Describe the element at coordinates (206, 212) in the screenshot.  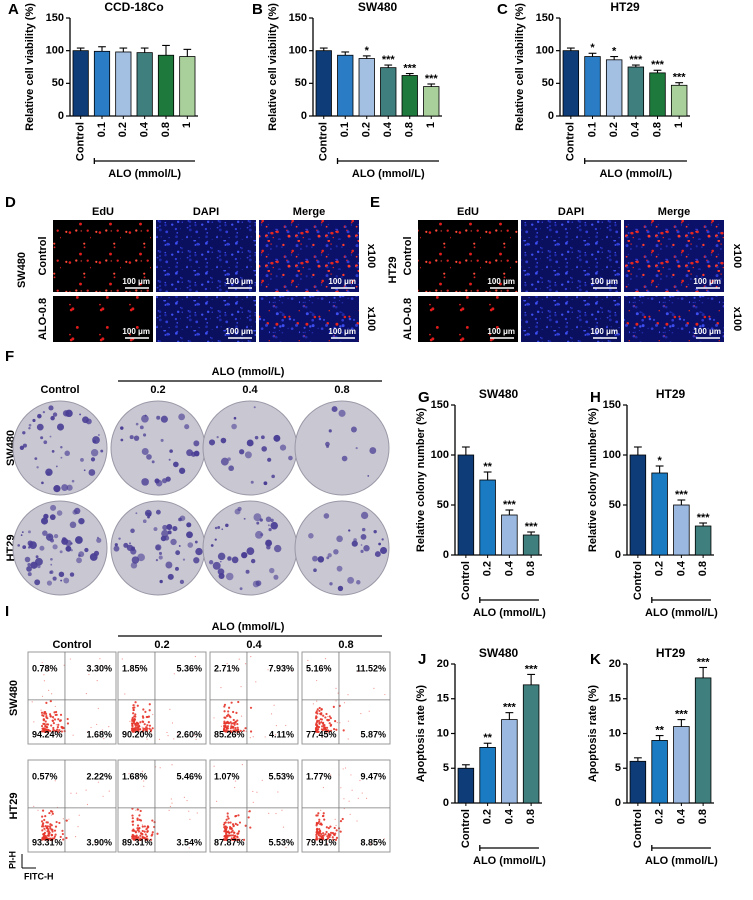
I see `channel-label: DAPI` at that location.